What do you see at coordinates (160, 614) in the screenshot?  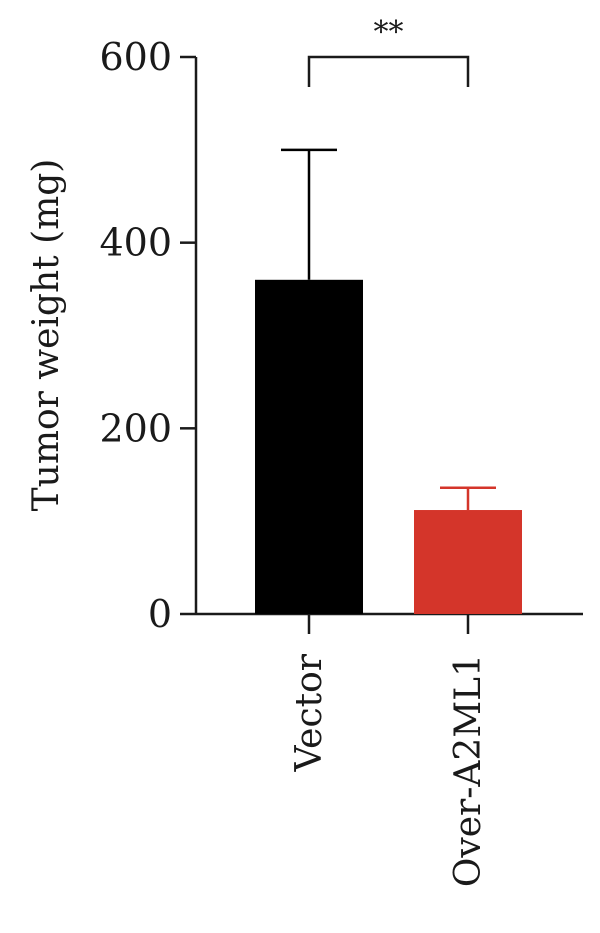 I see `y-tick-label: 0` at bounding box center [160, 614].